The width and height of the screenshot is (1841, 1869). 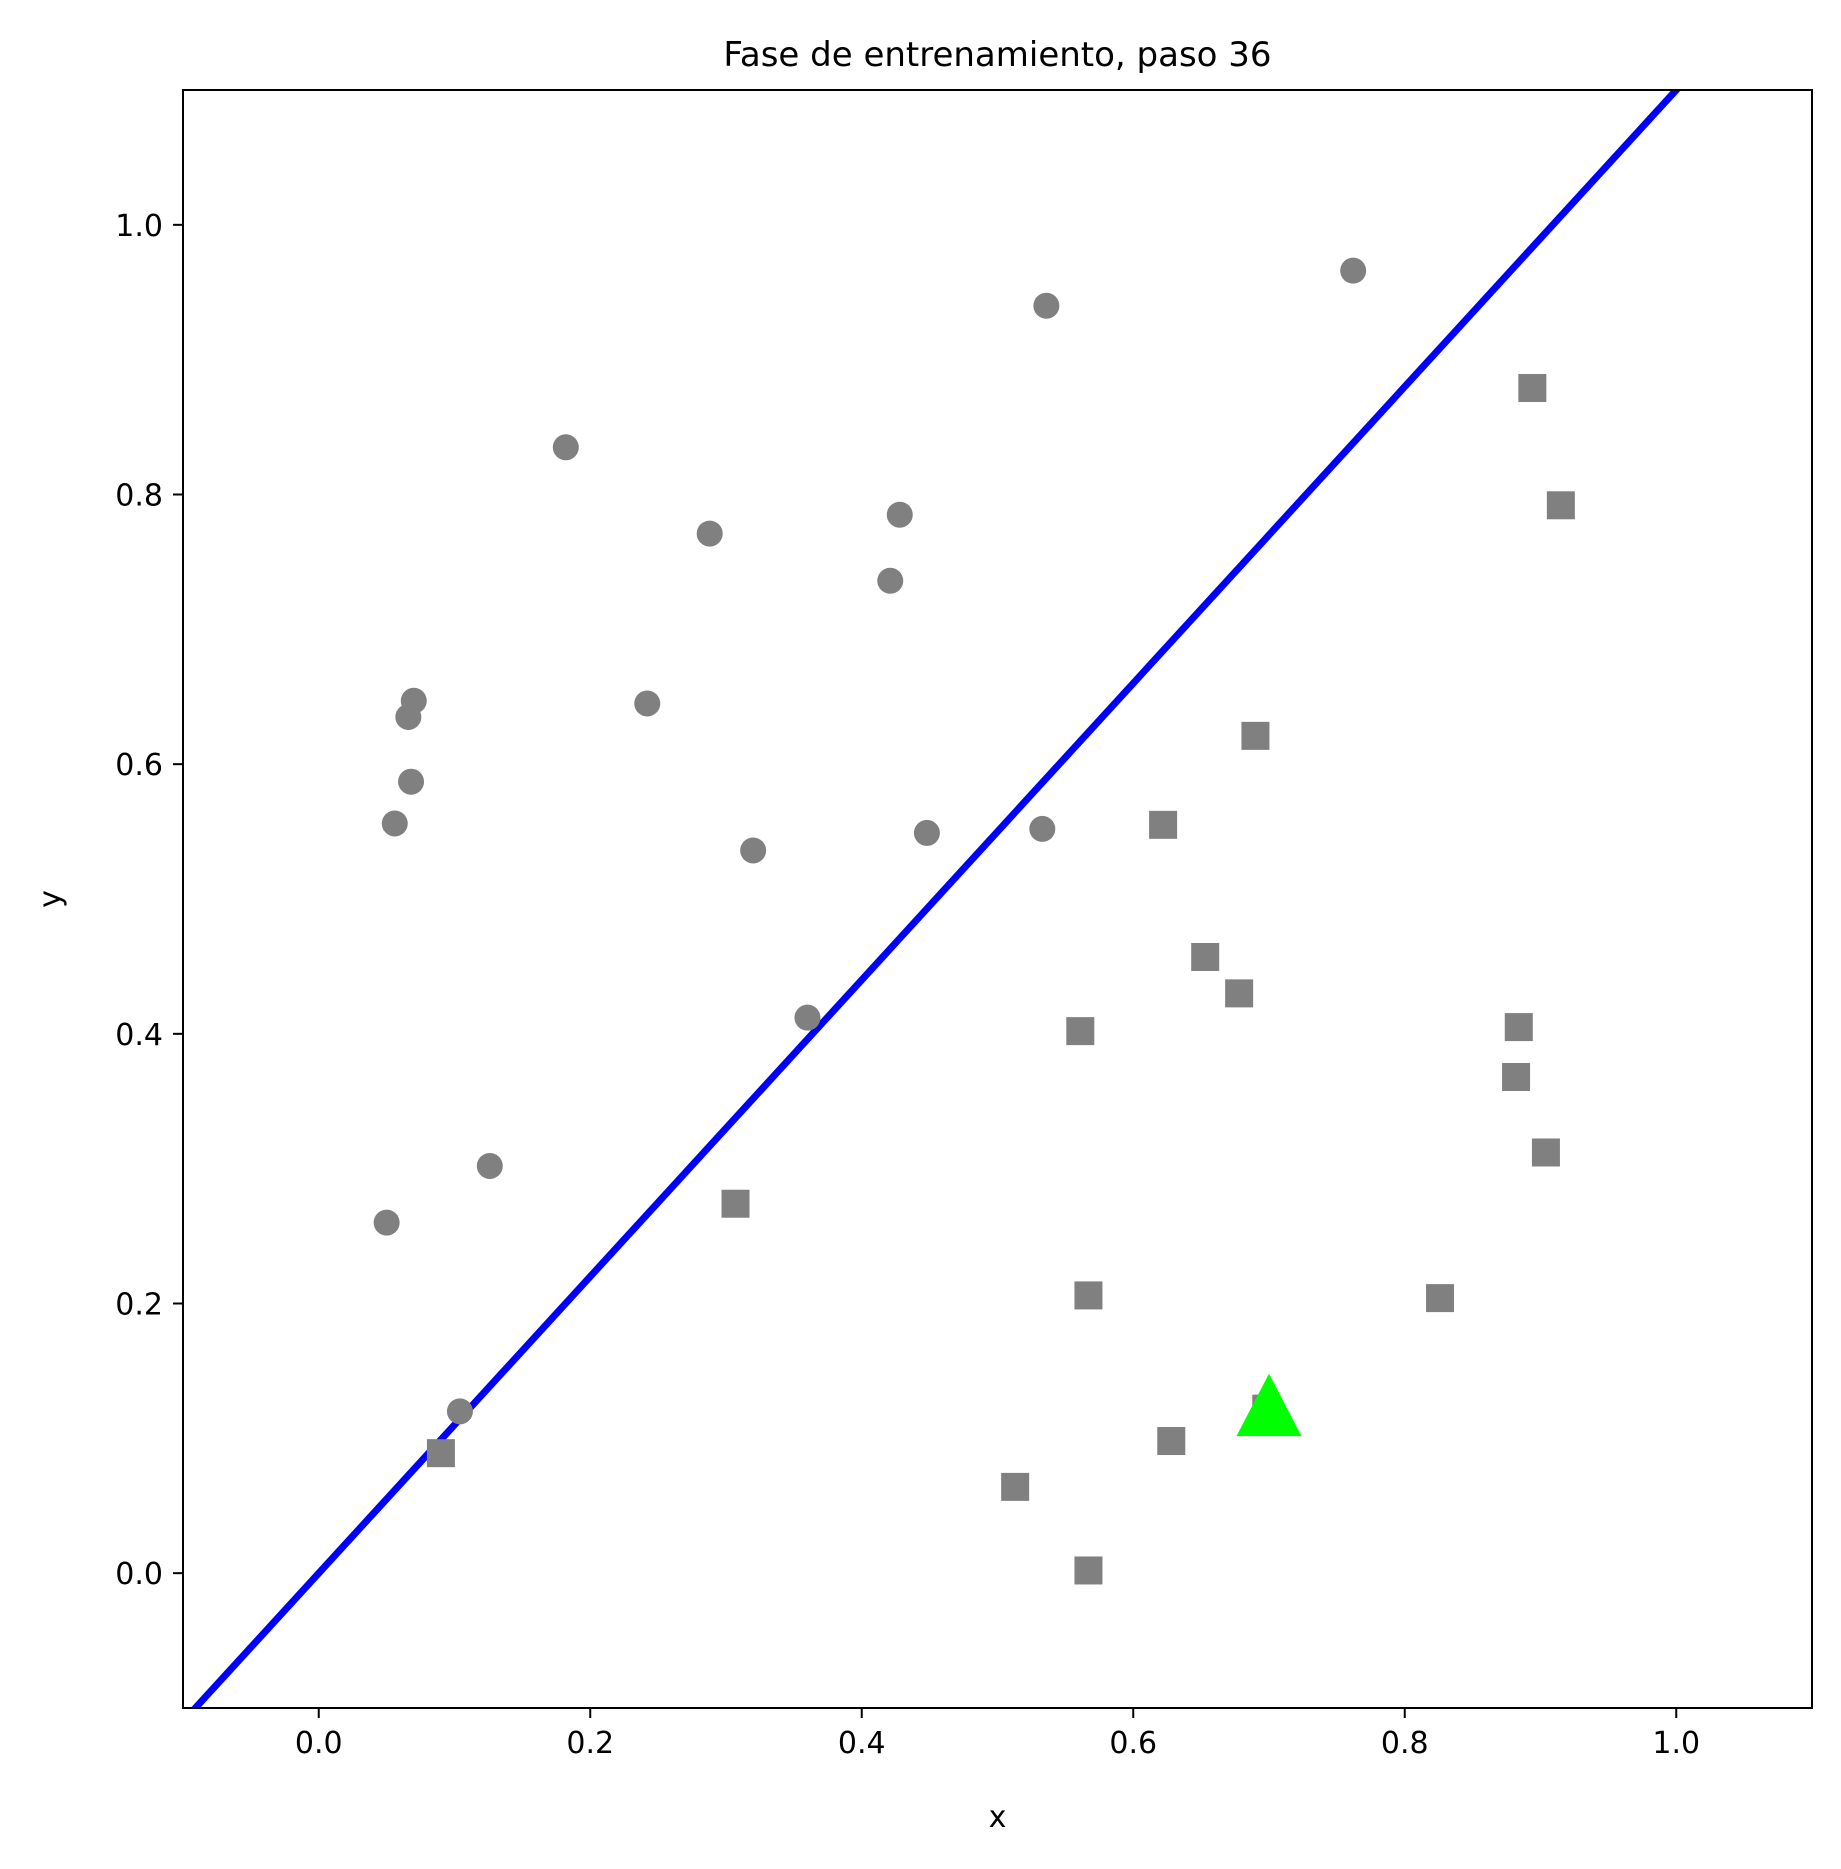 I want to click on x-tick-label: 0.4, so click(x=862, y=1743).